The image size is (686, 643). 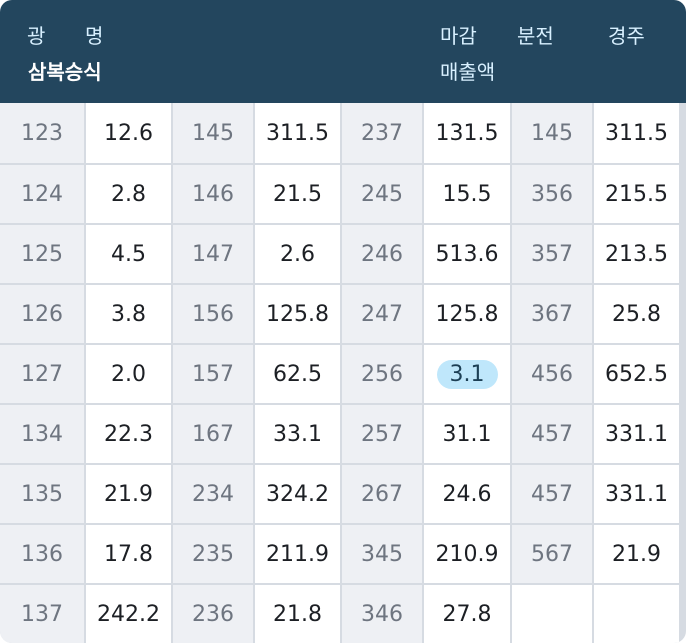 I want to click on combo-cell: 234, so click(x=213, y=494).